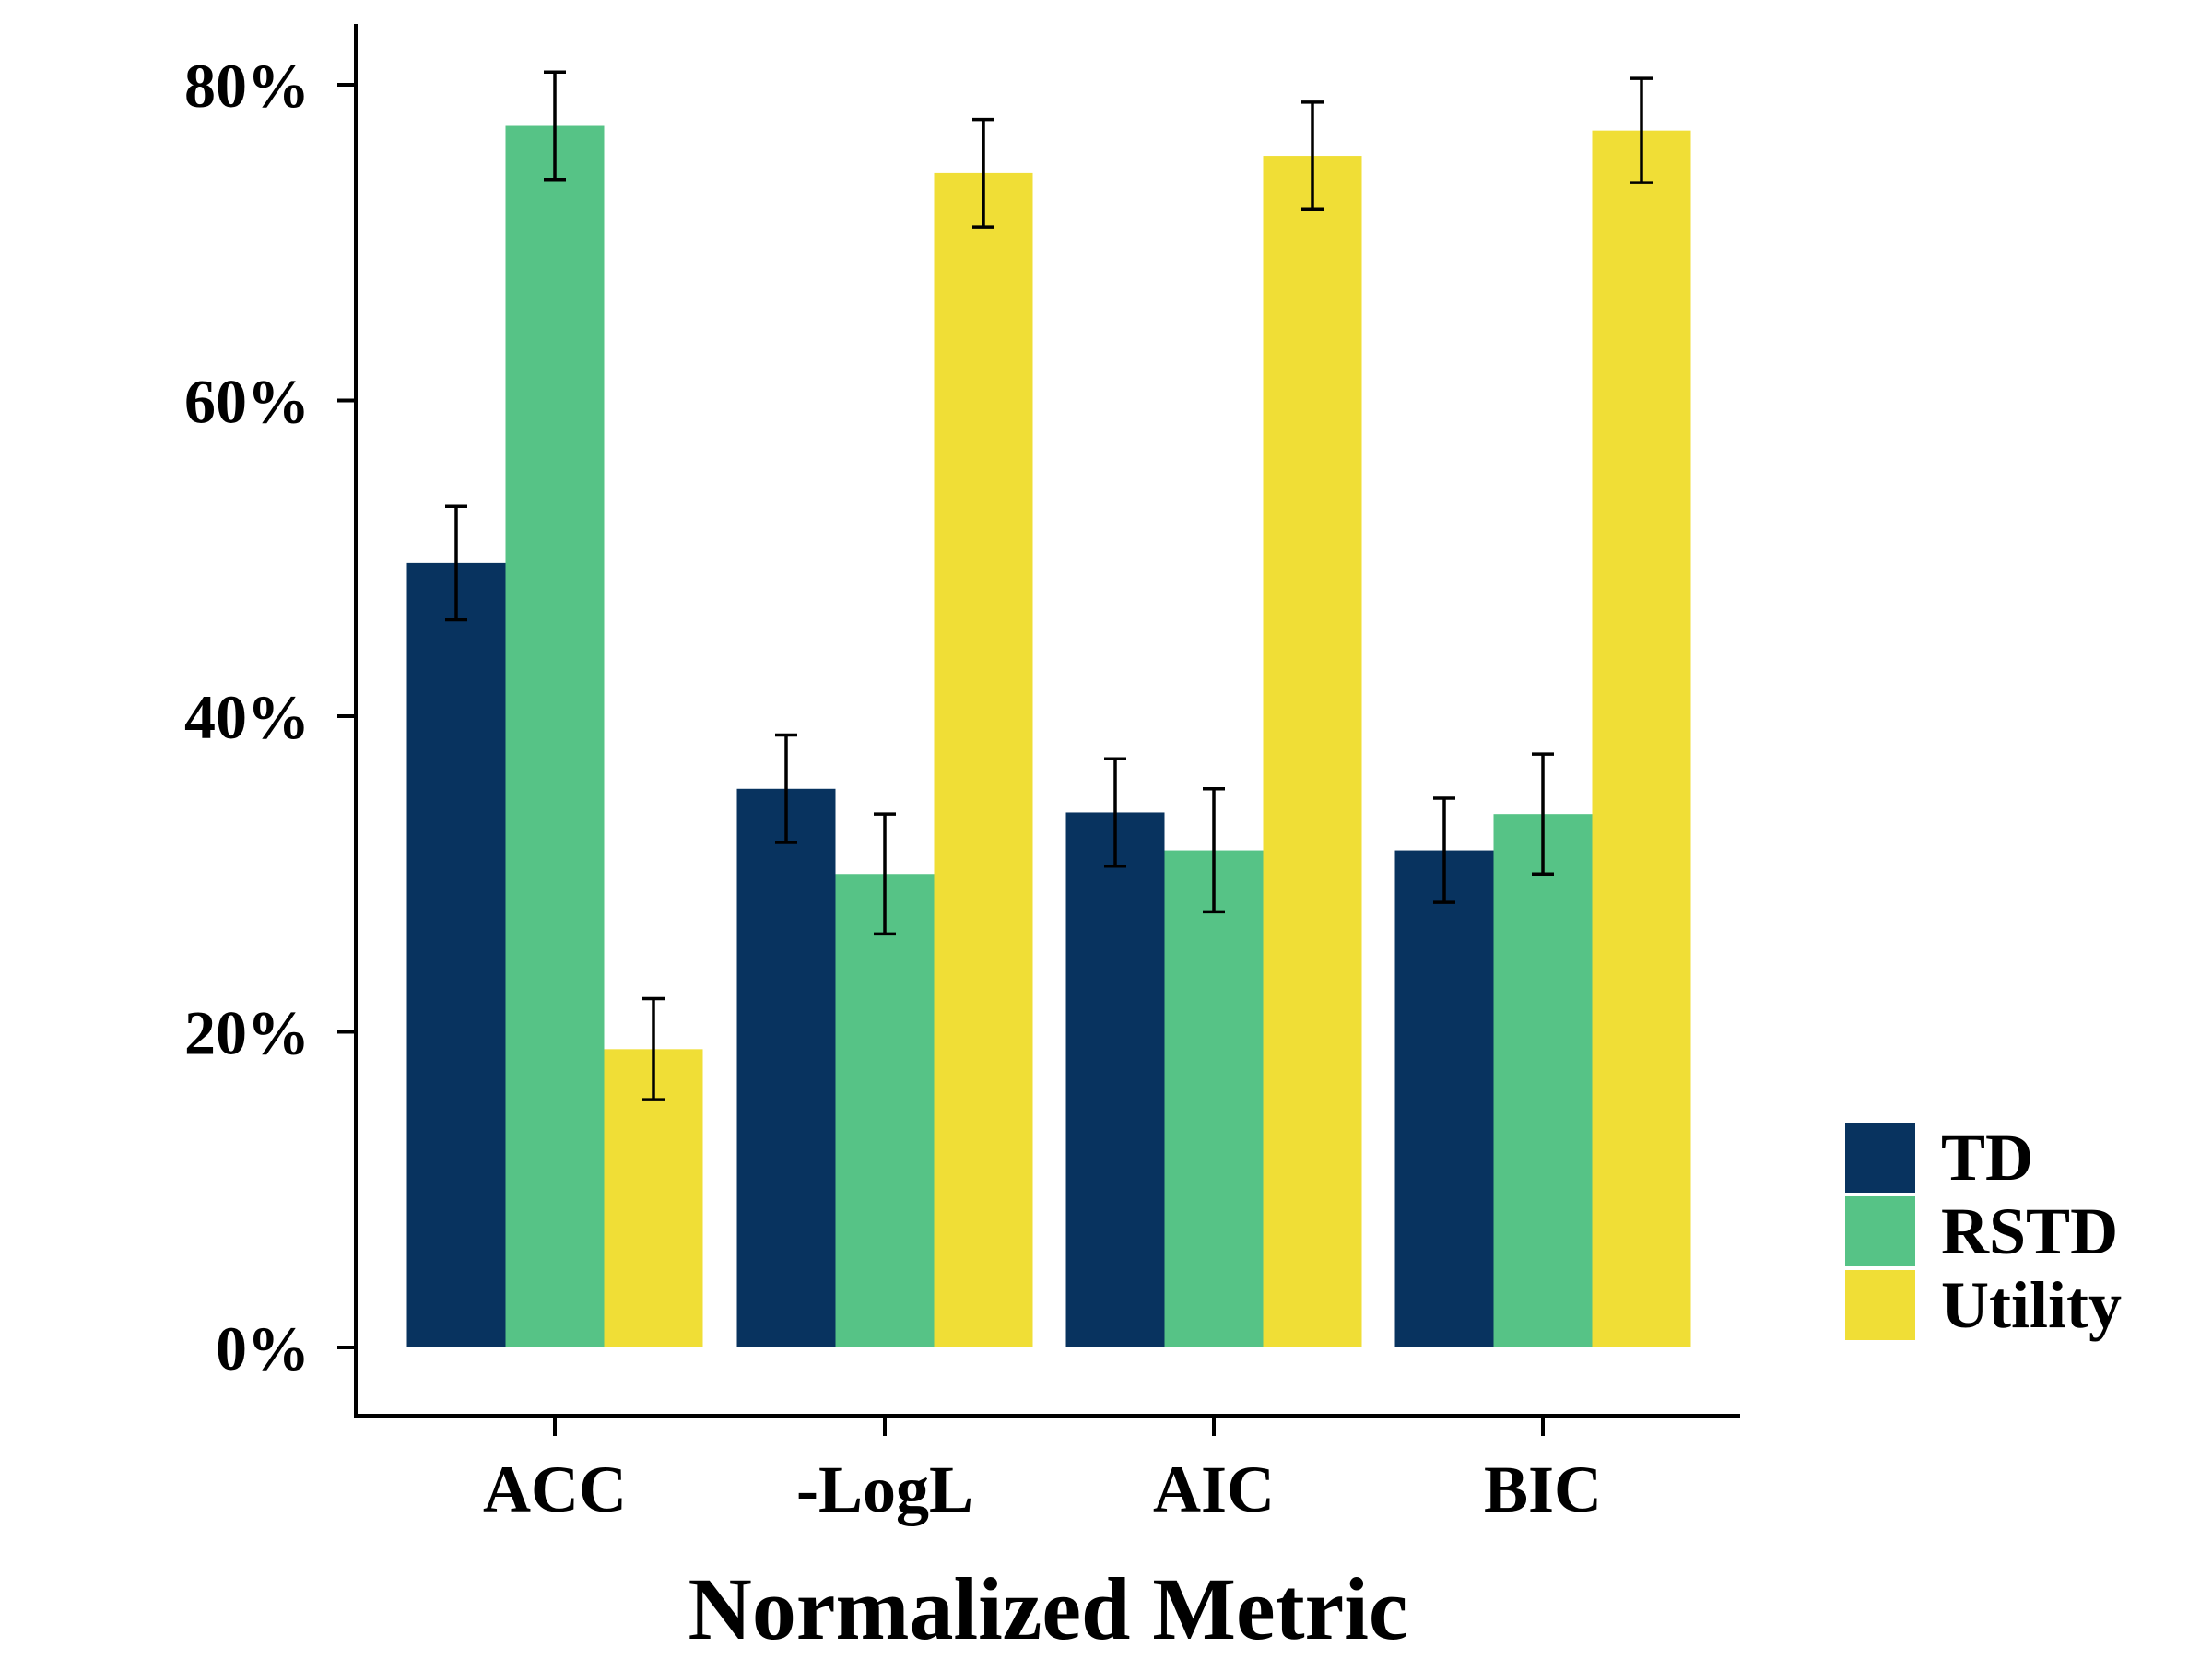 This screenshot has width=2212, height=1659. What do you see at coordinates (247, 402) in the screenshot?
I see `y-tick-label: 60%` at bounding box center [247, 402].